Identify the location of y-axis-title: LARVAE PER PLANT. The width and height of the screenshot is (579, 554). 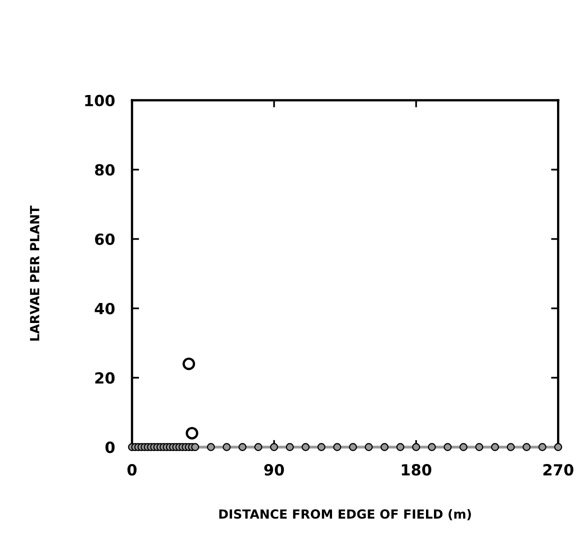
(35, 273).